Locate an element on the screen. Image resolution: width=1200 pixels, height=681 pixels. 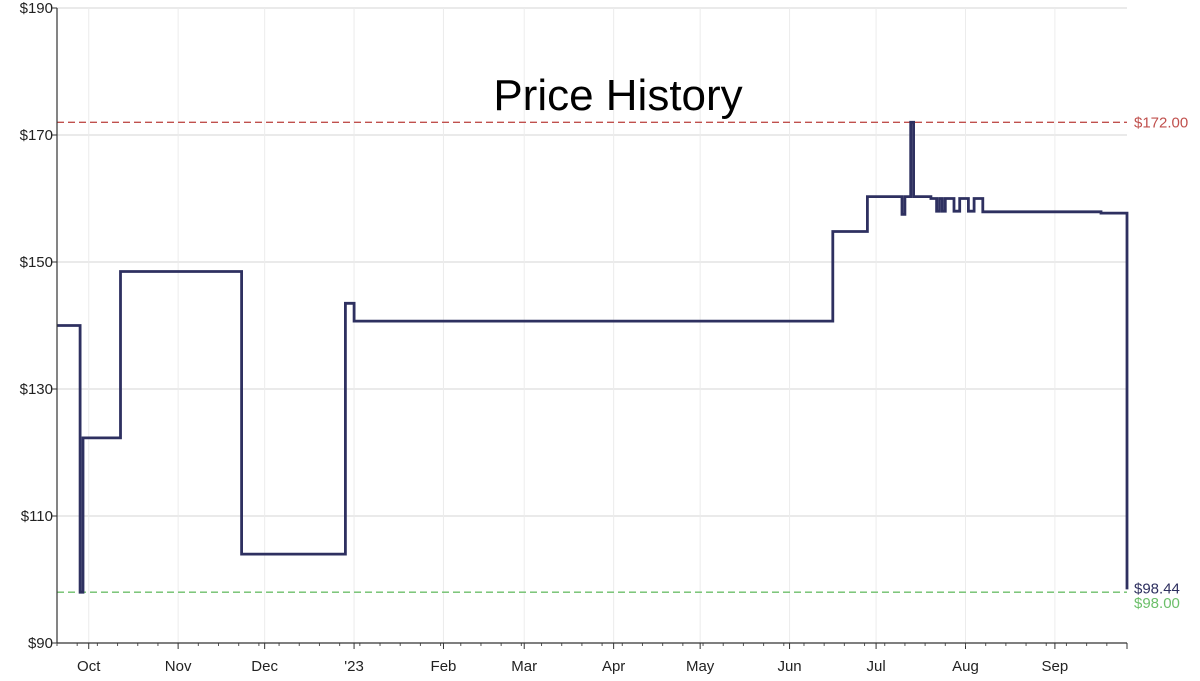
x-tick-label: Jun is located at coordinates (789, 666).